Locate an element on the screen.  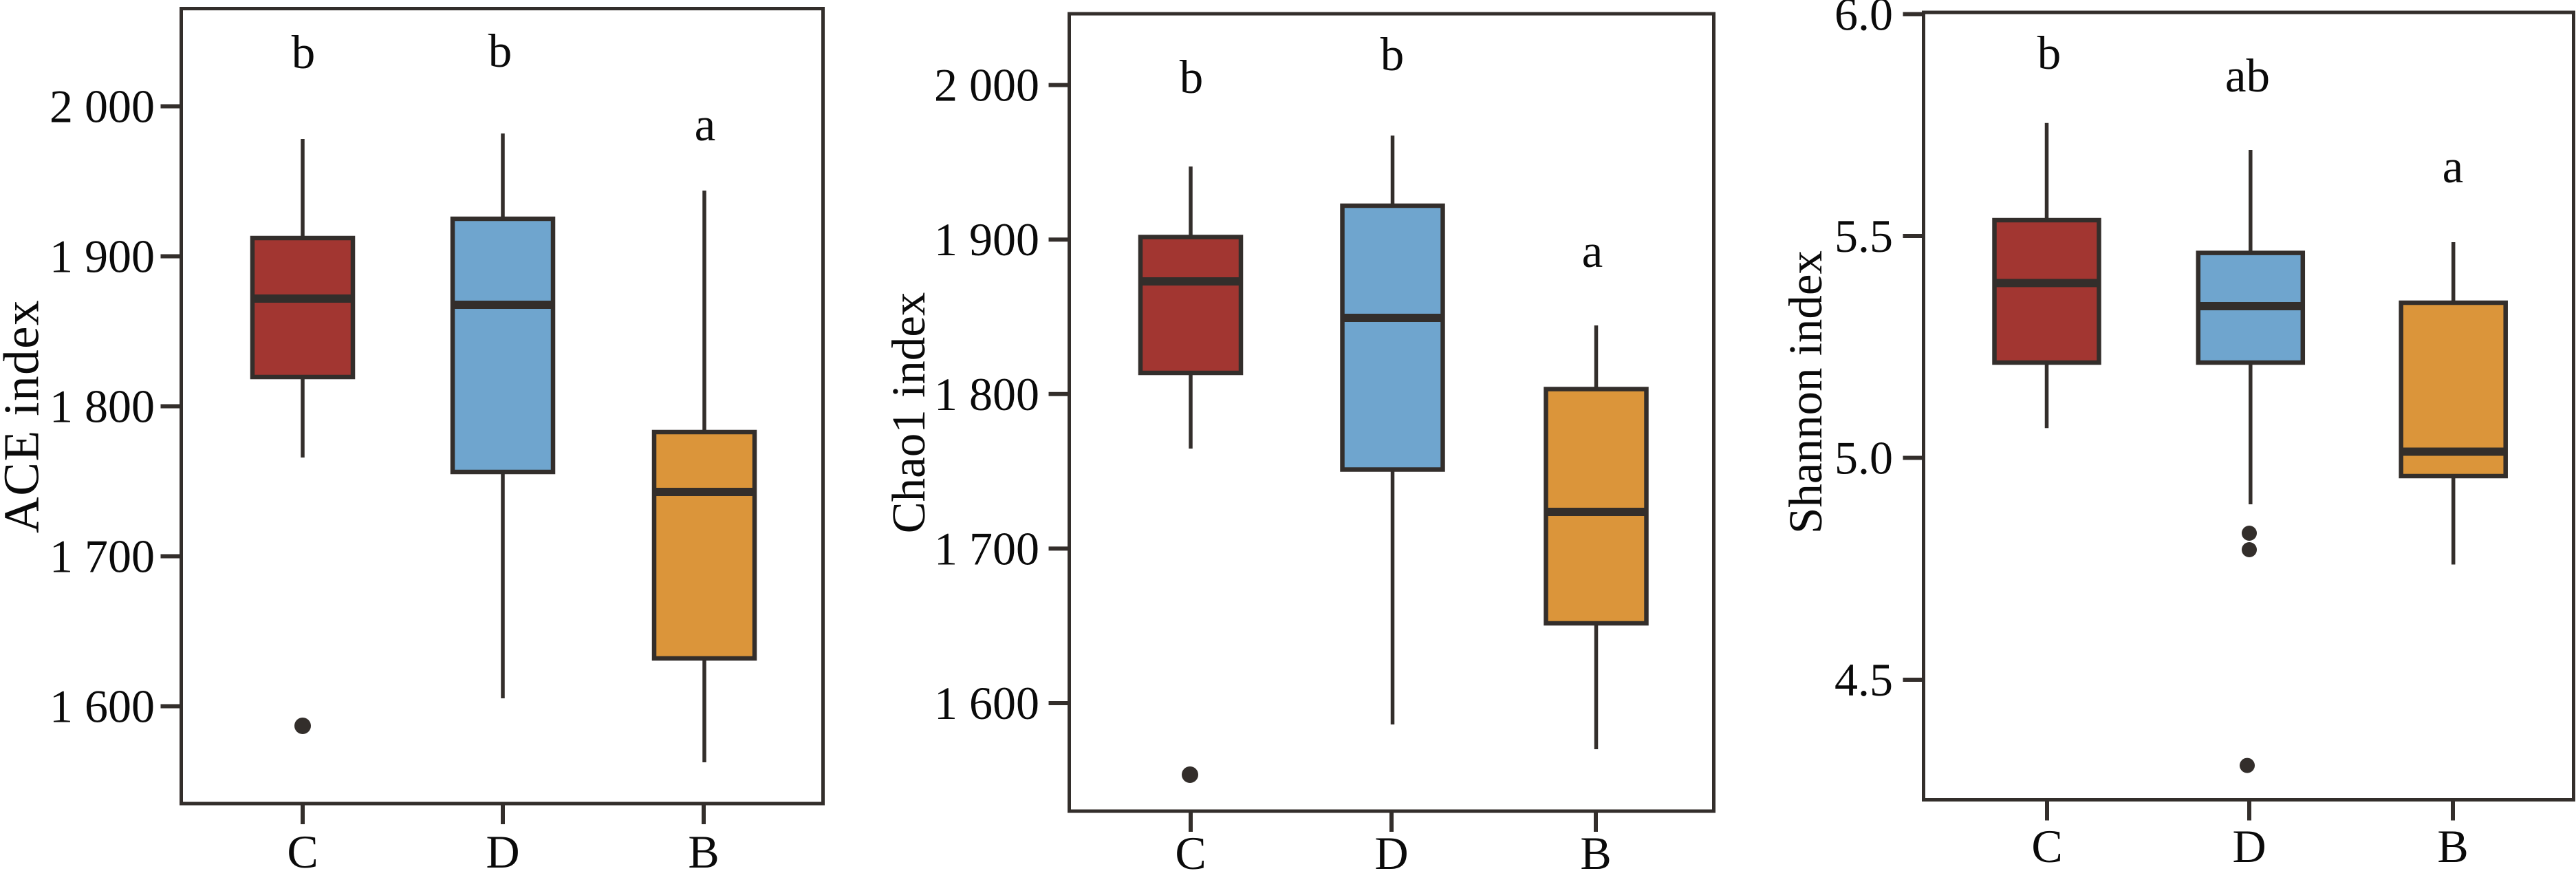
svg-text: 5.0 is located at coordinates (1863, 458).